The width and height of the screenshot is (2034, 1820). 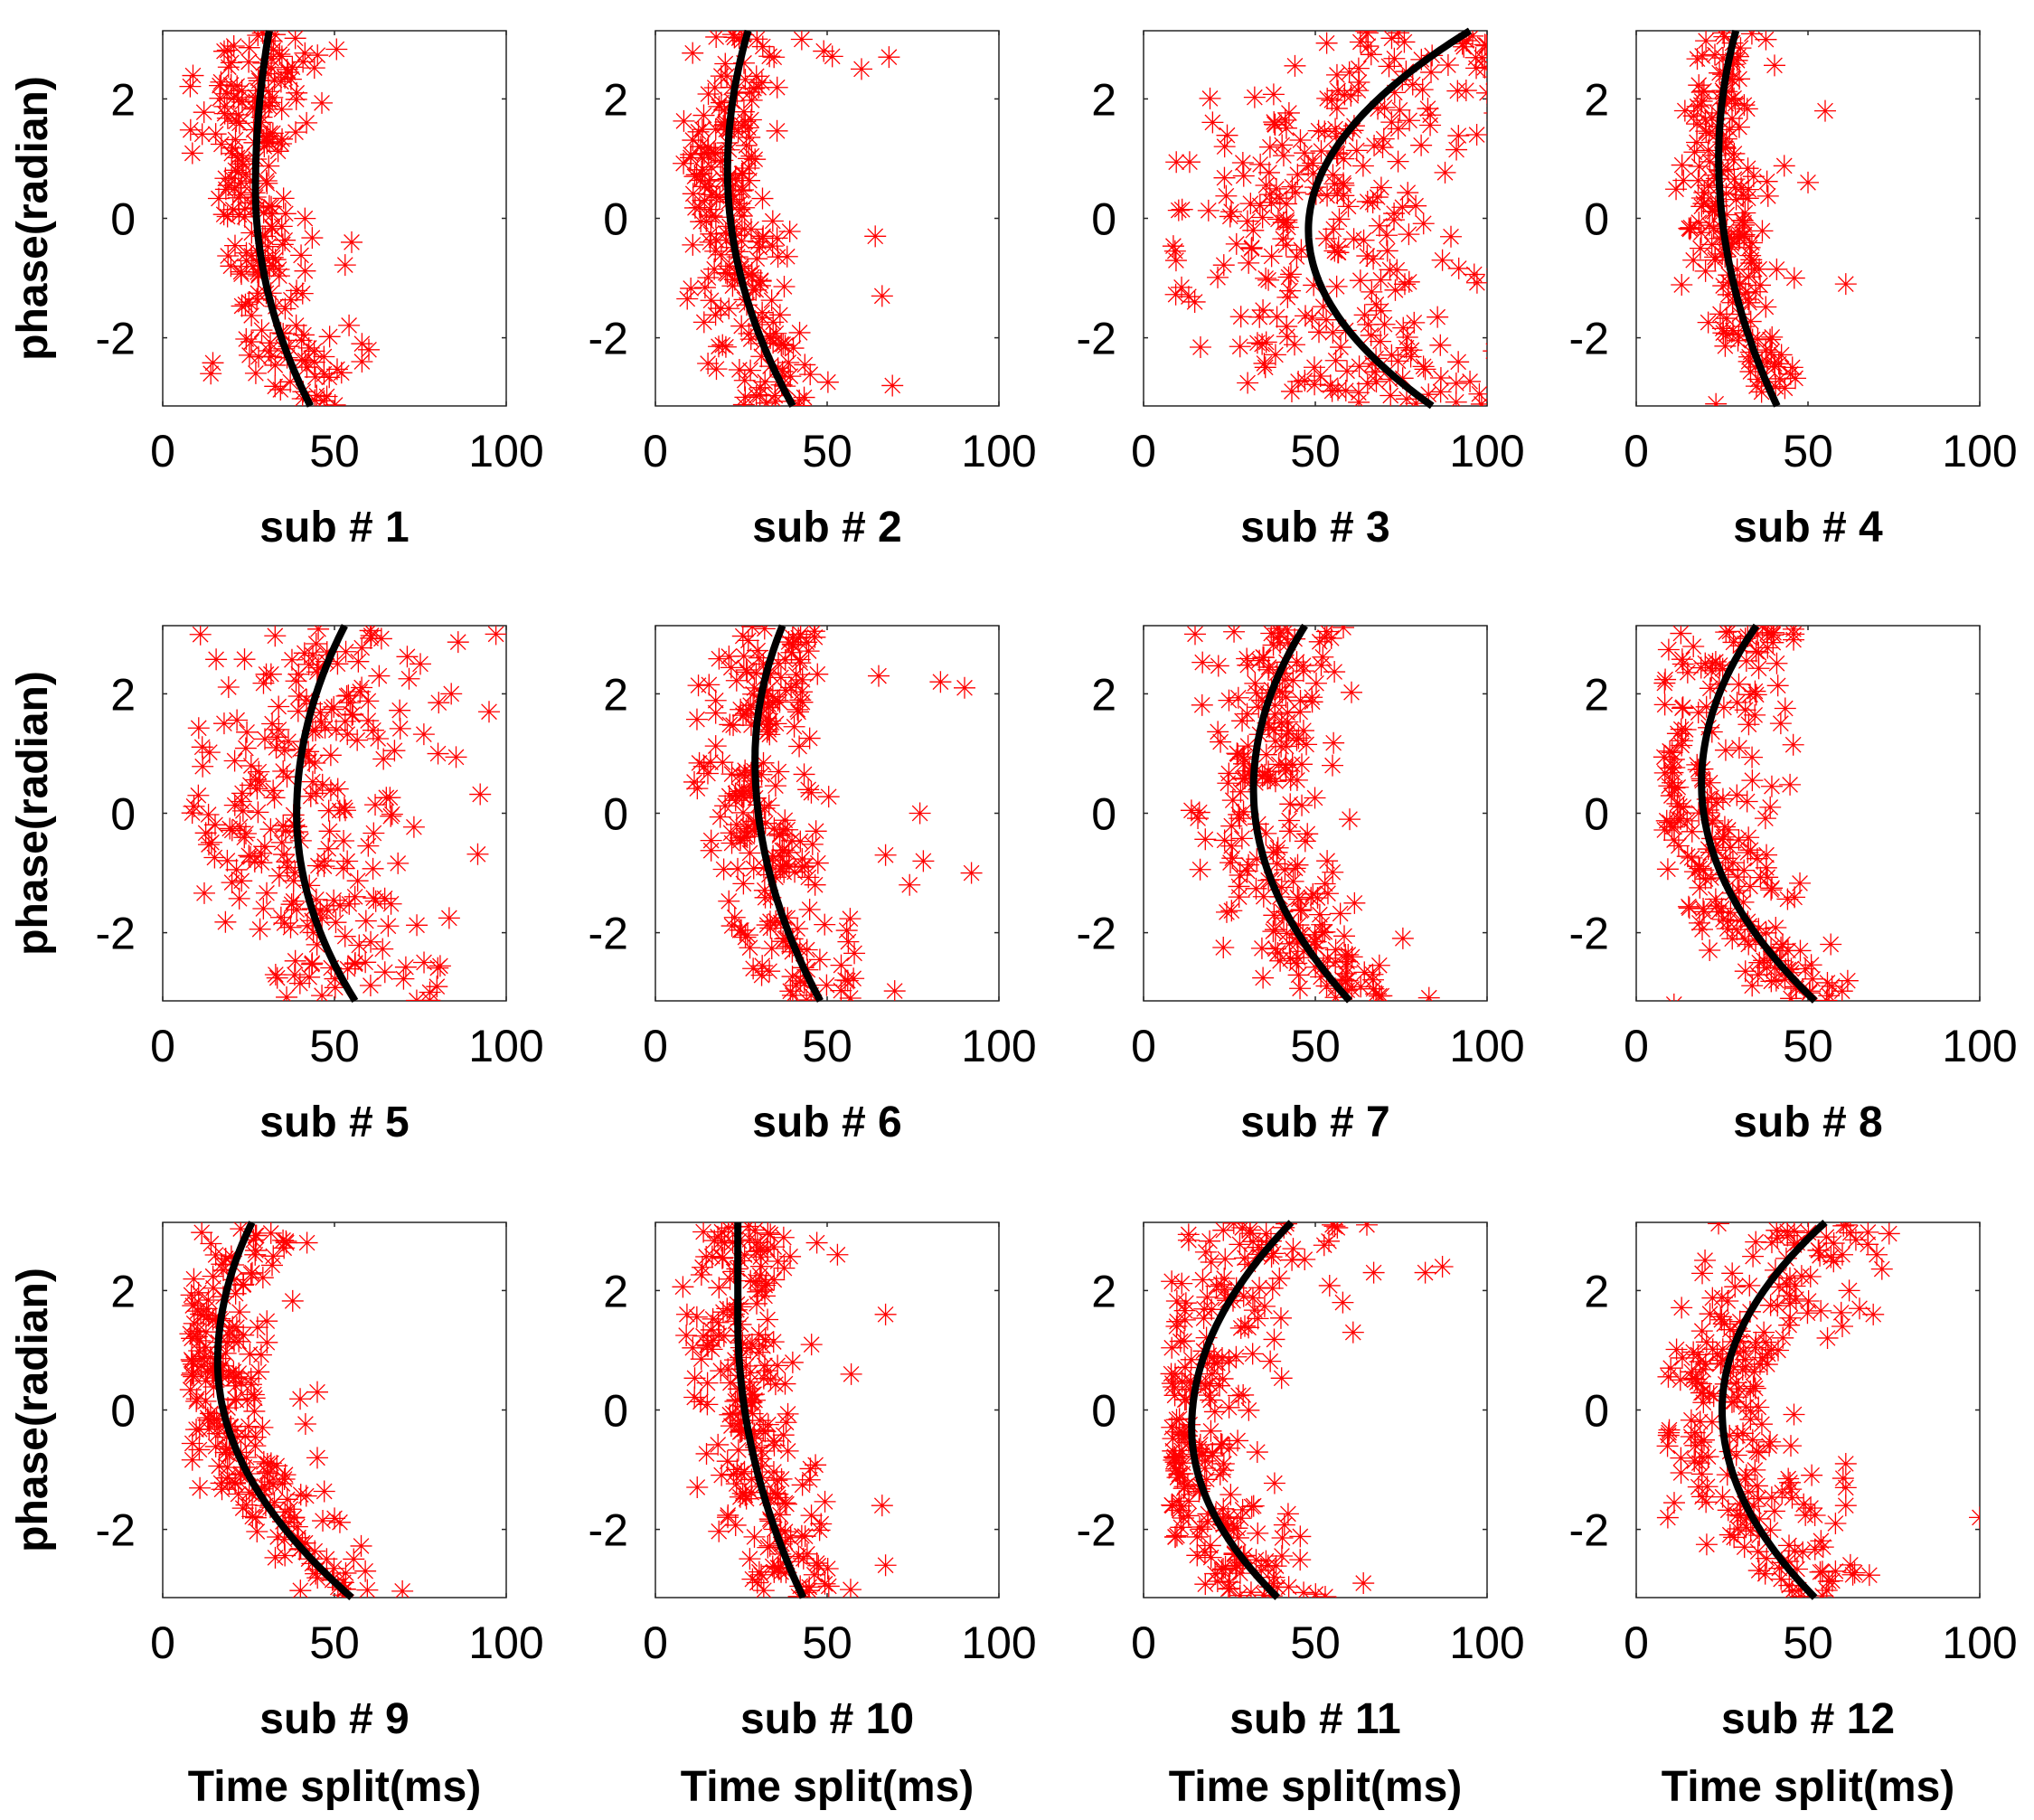 I want to click on axes-frame, so click(x=1808, y=218).